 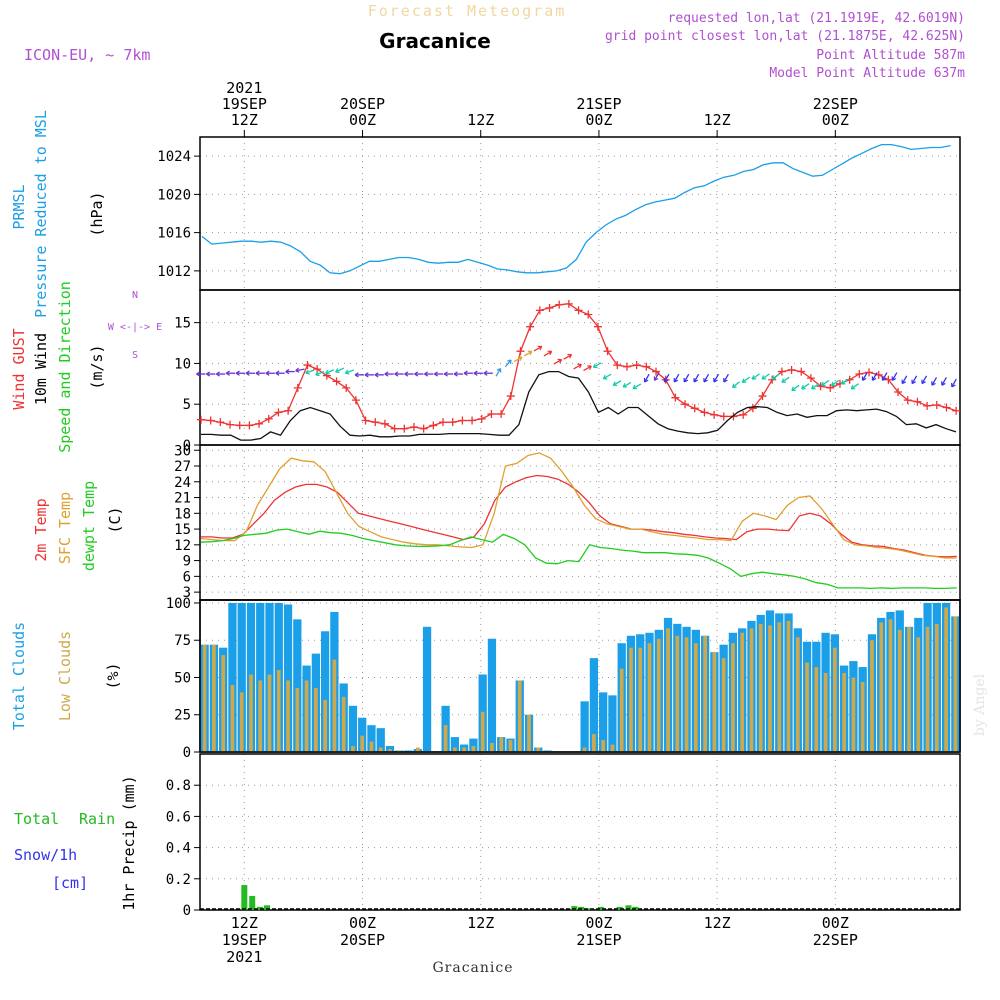 What do you see at coordinates (362, 923) in the screenshot?
I see `bottom-time-label: 00Z` at bounding box center [362, 923].